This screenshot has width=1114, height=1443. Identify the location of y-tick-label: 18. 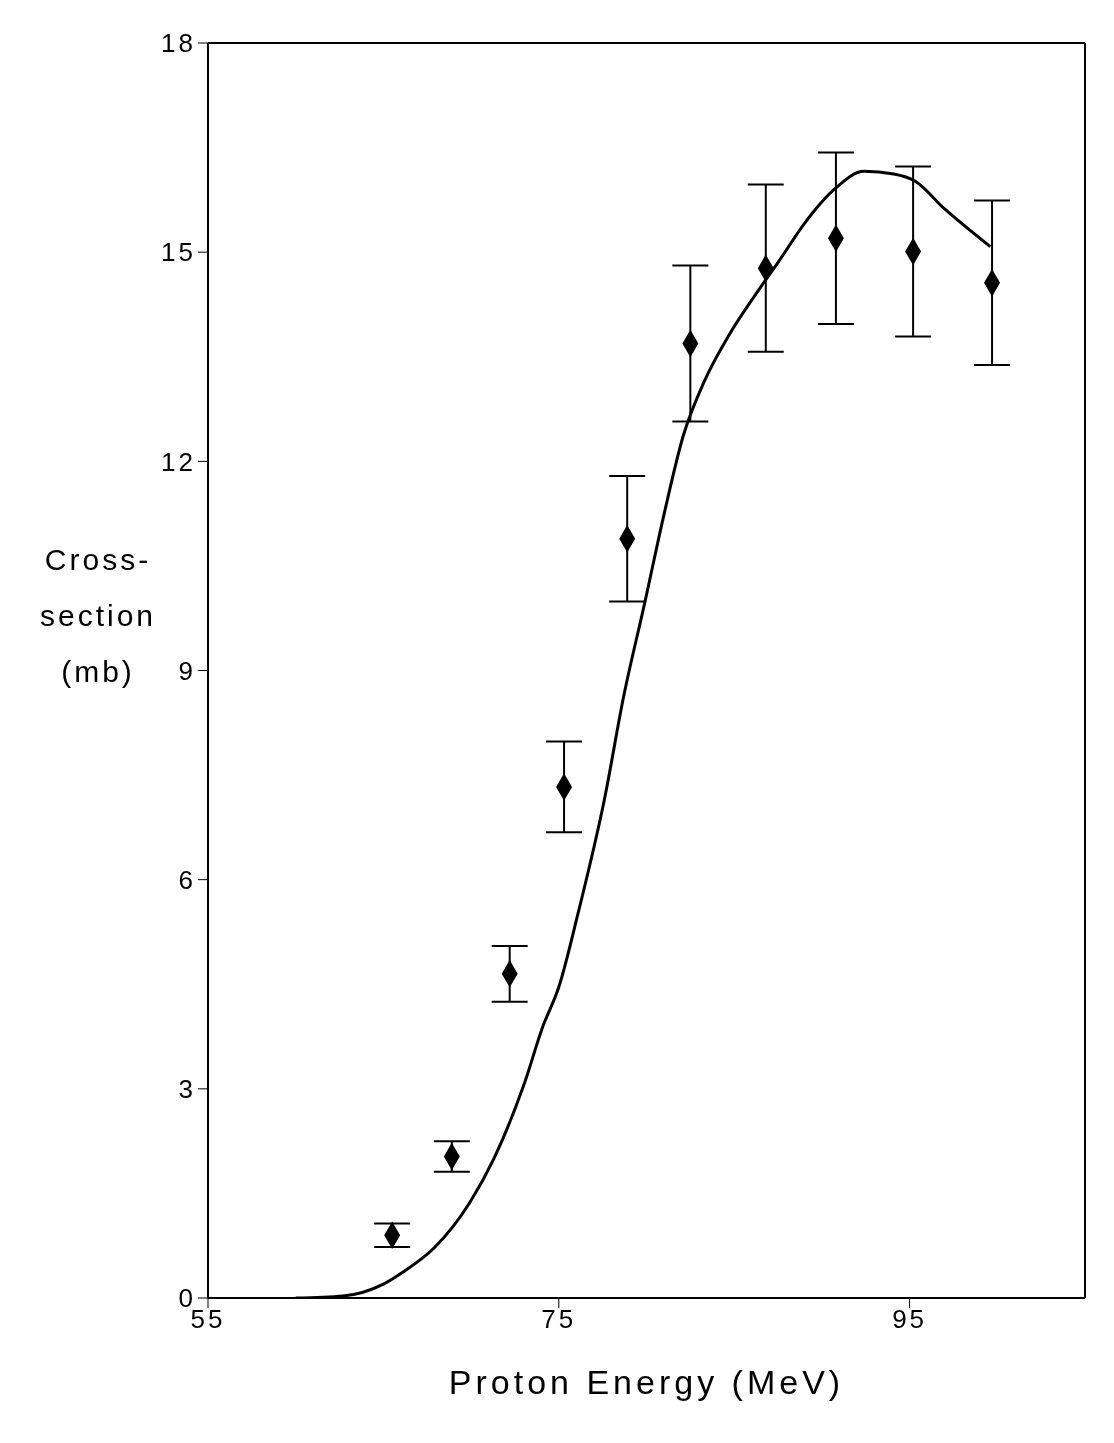
(178, 43).